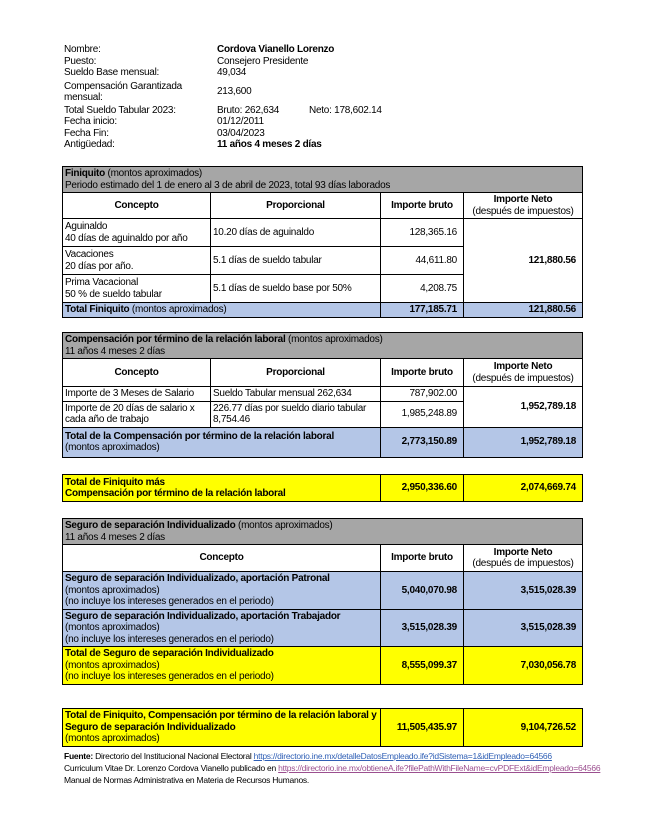 The width and height of the screenshot is (651, 840). Describe the element at coordinates (89, 144) in the screenshot. I see `label: Antigüedad:` at that location.